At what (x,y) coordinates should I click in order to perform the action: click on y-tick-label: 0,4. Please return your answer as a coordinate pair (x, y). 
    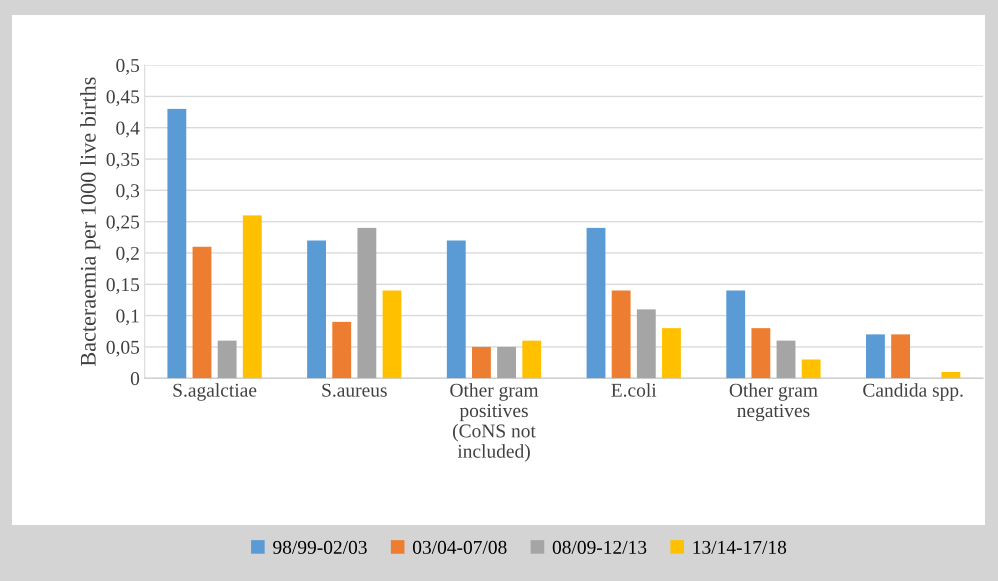
    Looking at the image, I should click on (128, 130).